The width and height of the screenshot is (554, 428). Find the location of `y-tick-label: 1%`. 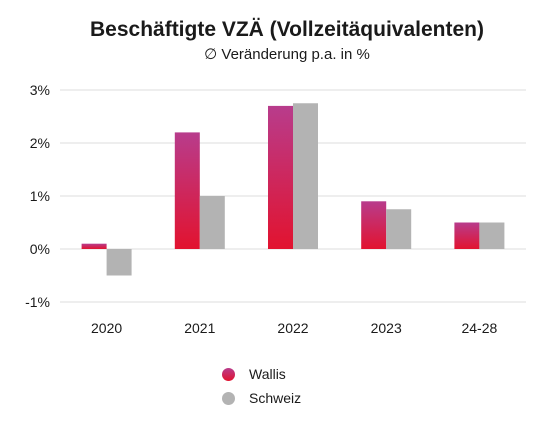

y-tick-label: 1% is located at coordinates (40, 196).